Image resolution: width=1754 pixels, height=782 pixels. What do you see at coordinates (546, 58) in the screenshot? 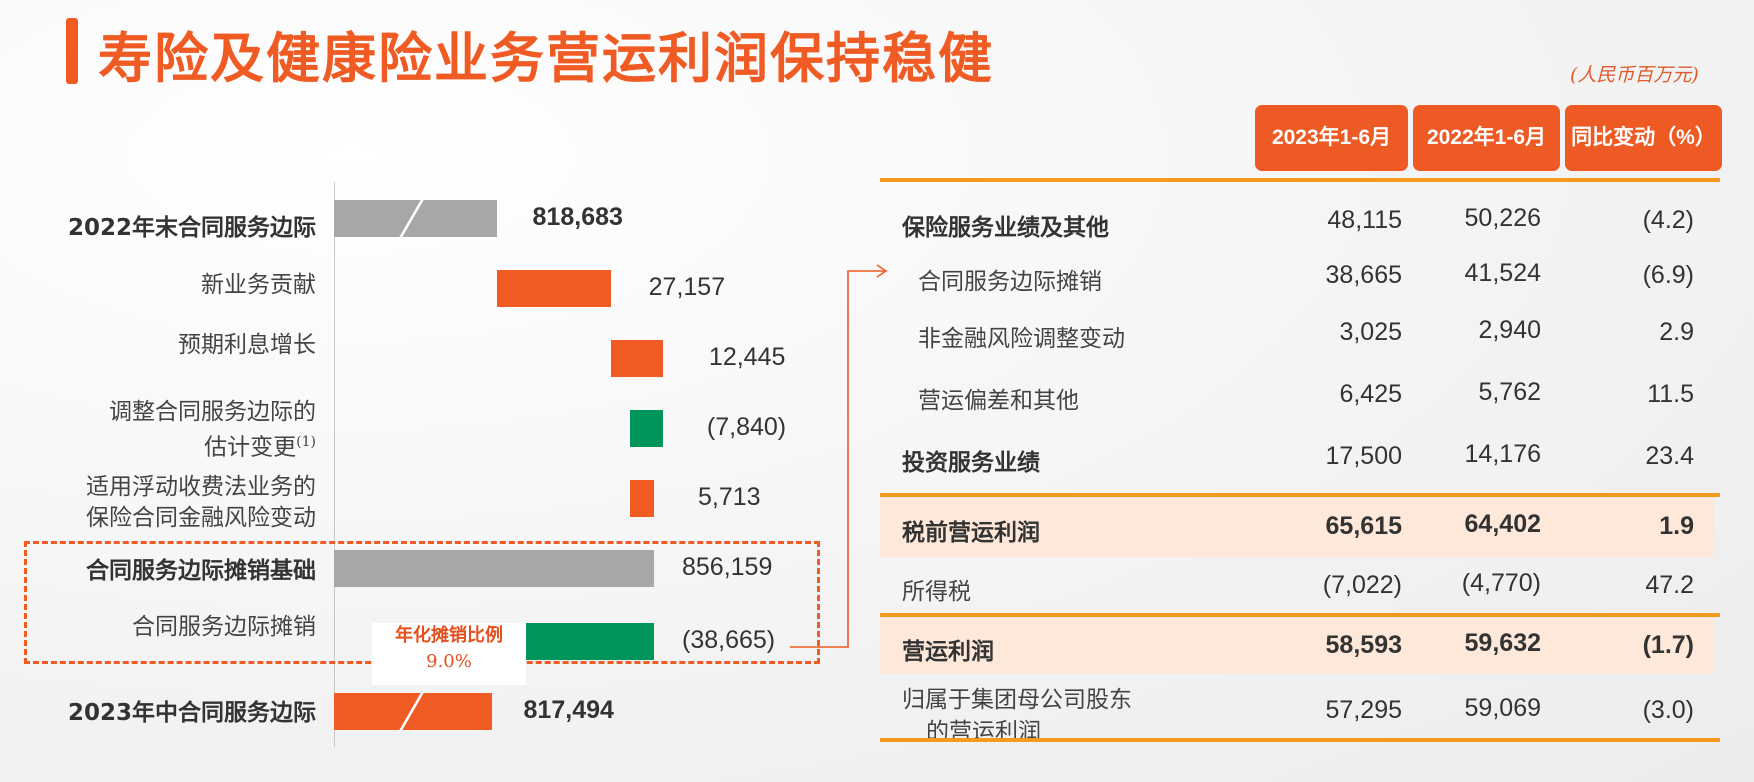
I see `page-title: 寿险及健康险业务营运利润保持稳健` at bounding box center [546, 58].